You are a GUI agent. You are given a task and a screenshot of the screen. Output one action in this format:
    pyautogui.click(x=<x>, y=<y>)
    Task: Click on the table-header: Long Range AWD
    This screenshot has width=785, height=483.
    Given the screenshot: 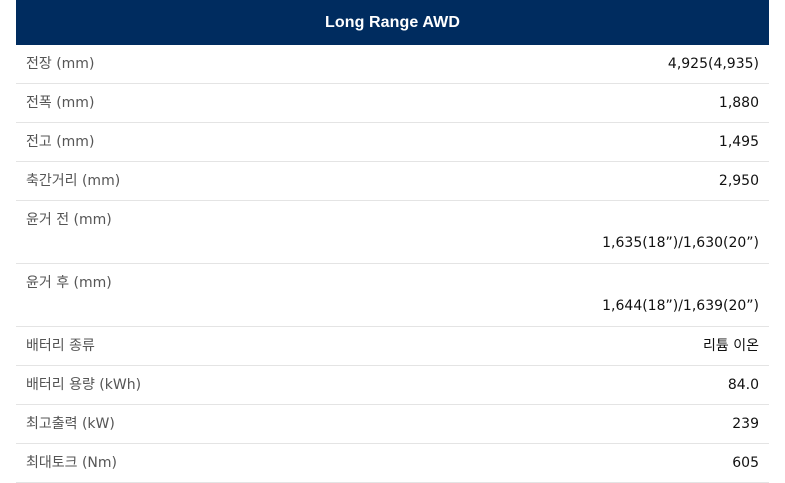 What is the action you would take?
    pyautogui.click(x=392, y=22)
    